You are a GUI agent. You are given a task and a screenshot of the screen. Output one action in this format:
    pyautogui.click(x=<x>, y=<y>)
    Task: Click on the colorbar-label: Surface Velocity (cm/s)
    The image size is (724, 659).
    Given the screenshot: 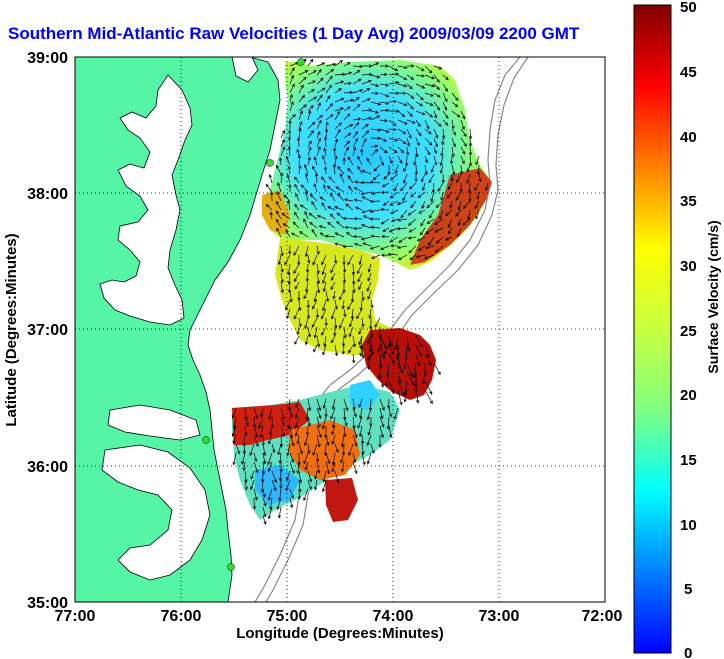 What is the action you would take?
    pyautogui.click(x=713, y=296)
    